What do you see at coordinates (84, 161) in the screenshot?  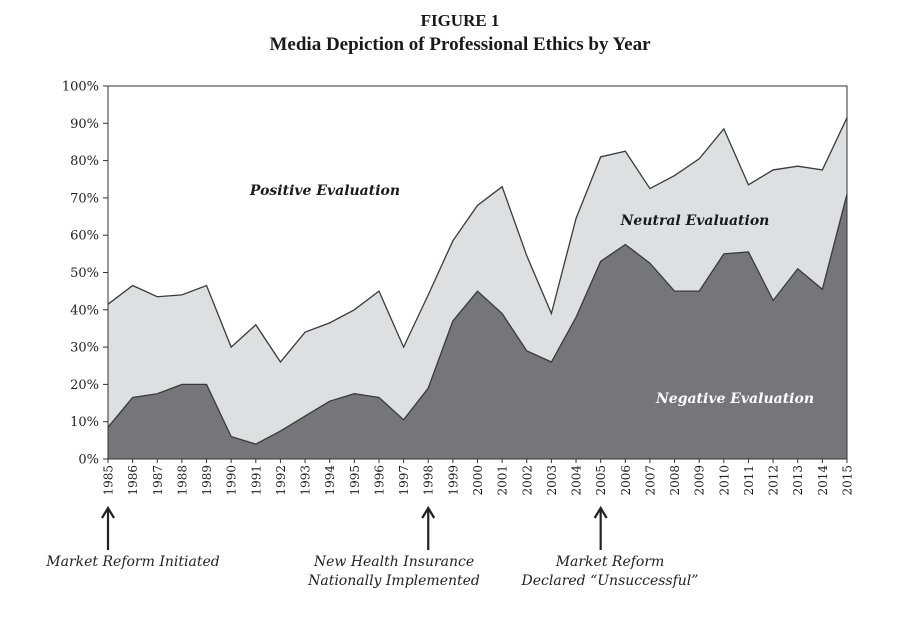 I see `y-tick-label: 80%` at bounding box center [84, 161].